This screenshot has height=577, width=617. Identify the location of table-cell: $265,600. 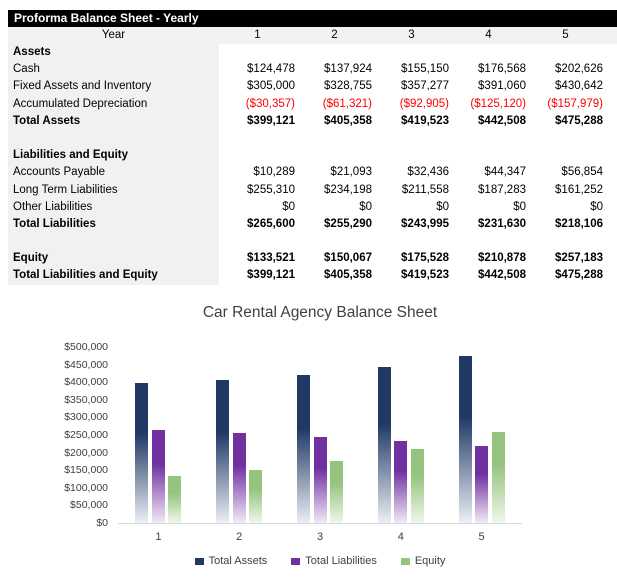
(271, 223).